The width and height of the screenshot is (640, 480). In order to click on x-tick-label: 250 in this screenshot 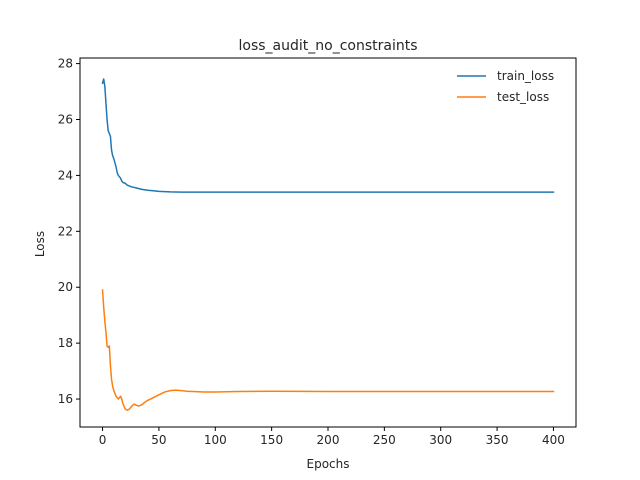, I will do `click(384, 440)`.